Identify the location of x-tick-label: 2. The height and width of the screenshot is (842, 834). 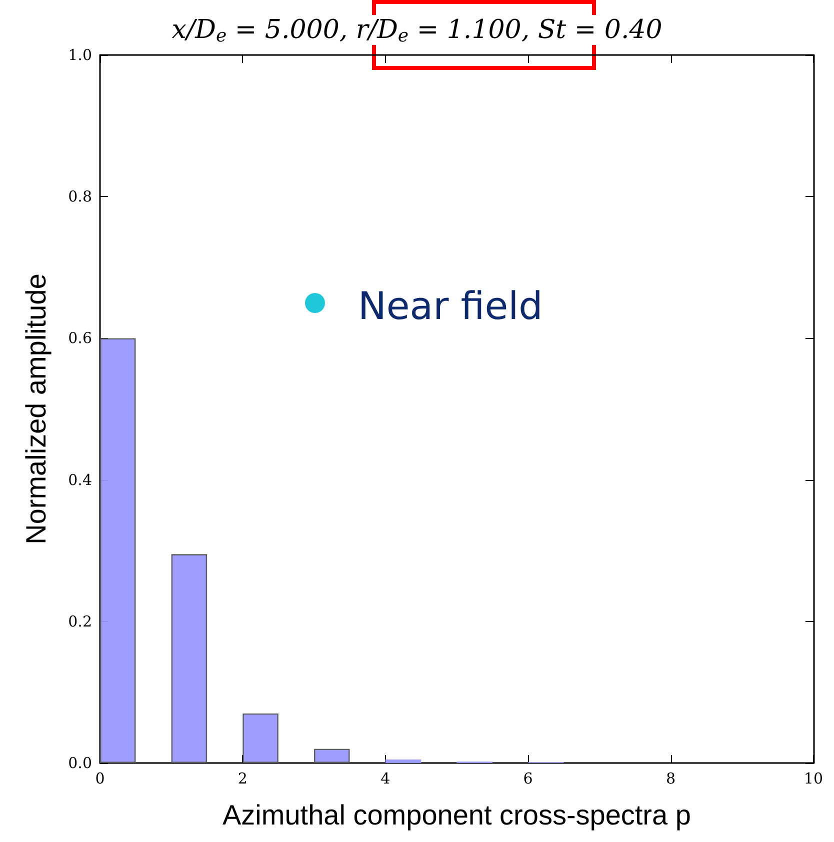
(243, 779).